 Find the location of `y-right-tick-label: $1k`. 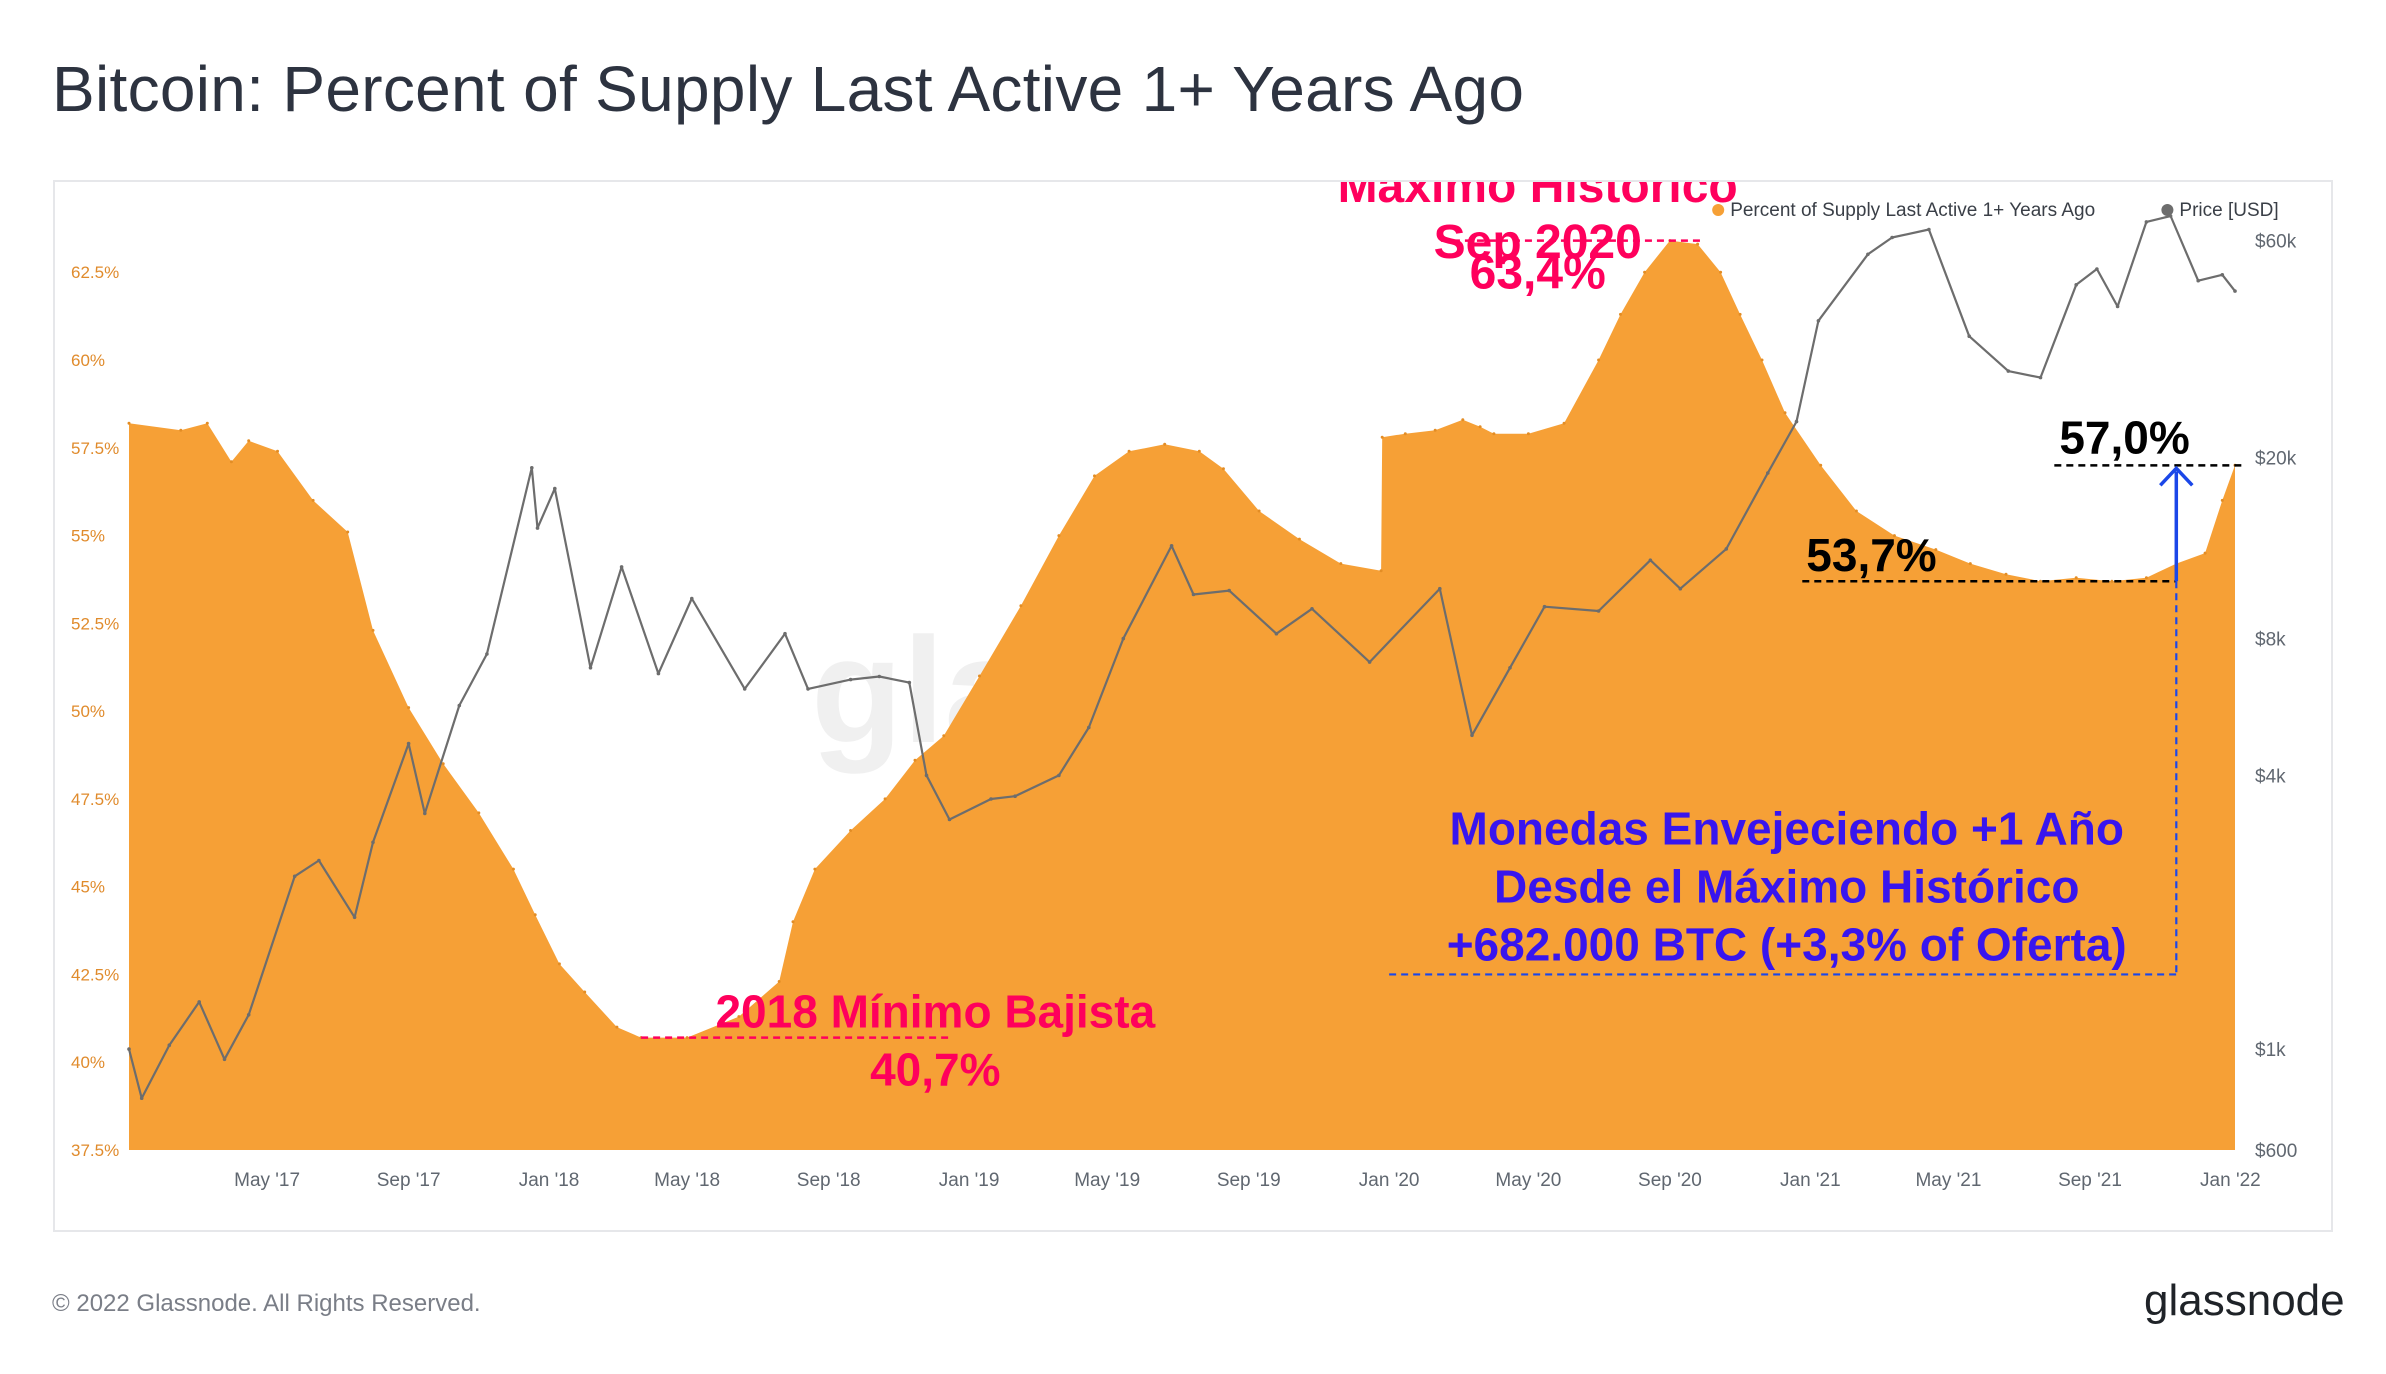

y-right-tick-label: $1k is located at coordinates (2270, 1050).